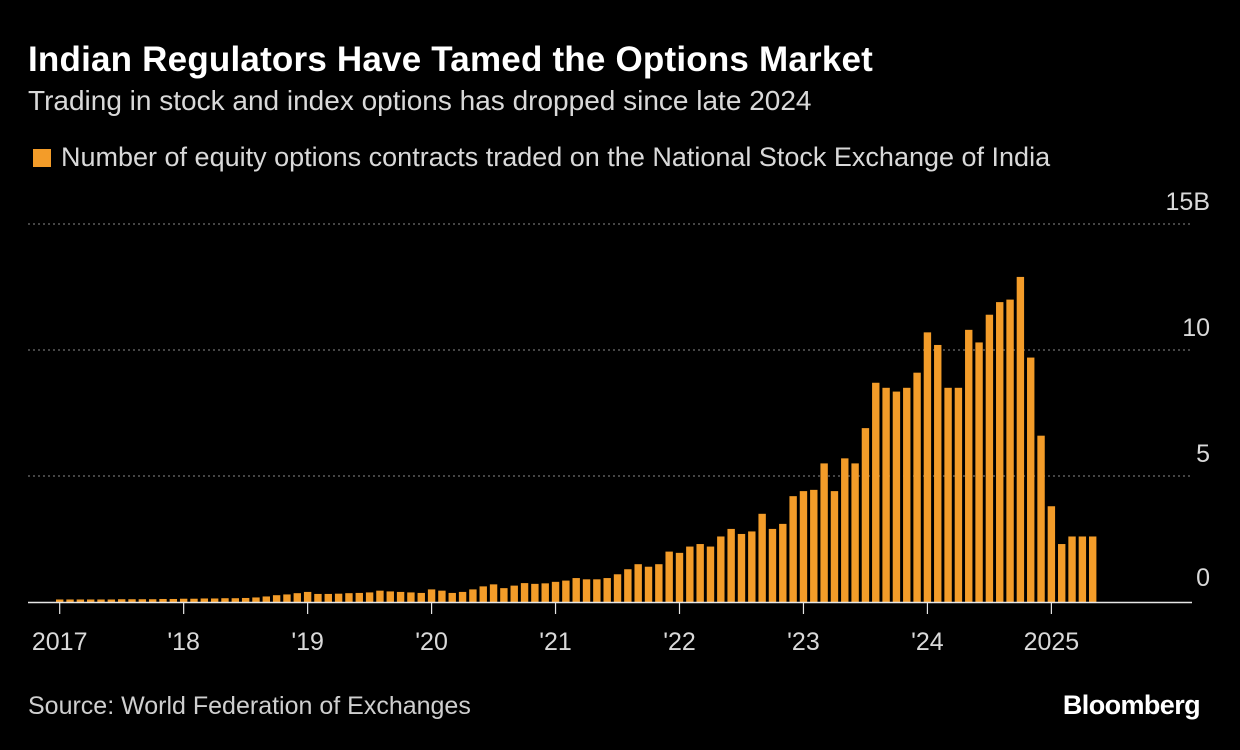 This screenshot has width=1240, height=750. Describe the element at coordinates (1196, 328) in the screenshot. I see `y-tick-label: 10` at that location.